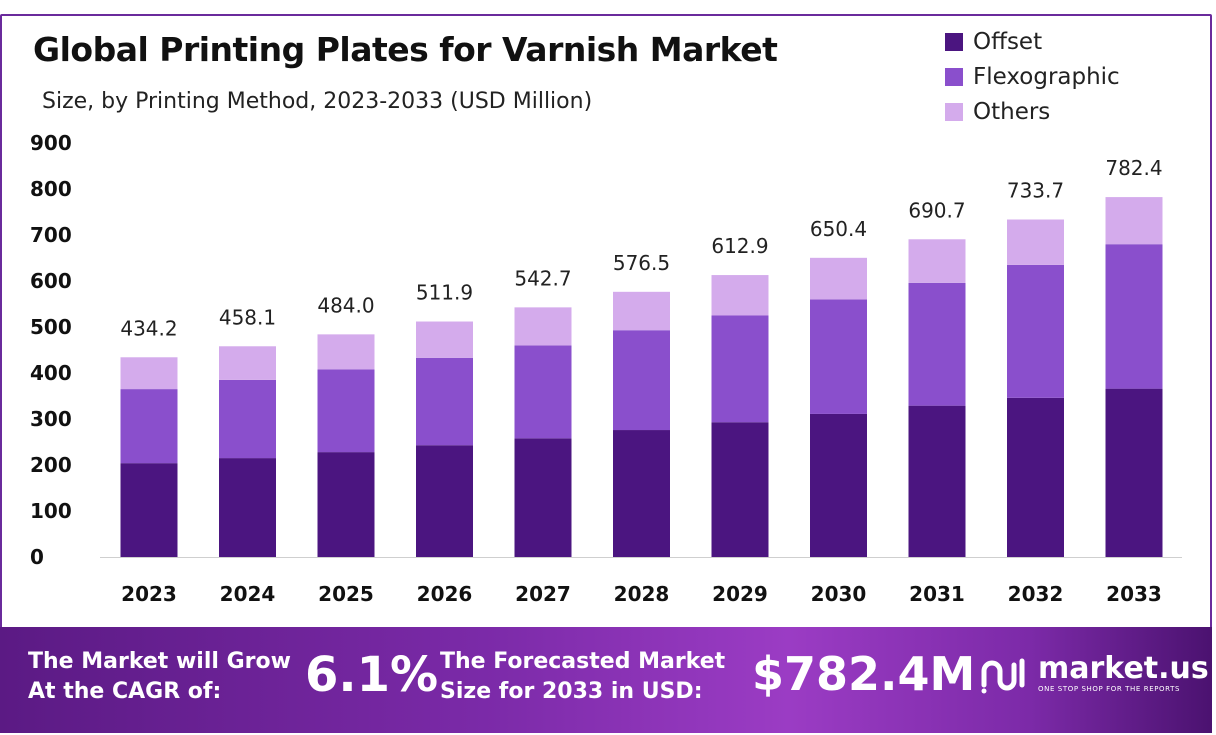 Image resolution: width=1216 pixels, height=735 pixels. What do you see at coordinates (149, 373) in the screenshot?
I see `bar-others-2023` at bounding box center [149, 373].